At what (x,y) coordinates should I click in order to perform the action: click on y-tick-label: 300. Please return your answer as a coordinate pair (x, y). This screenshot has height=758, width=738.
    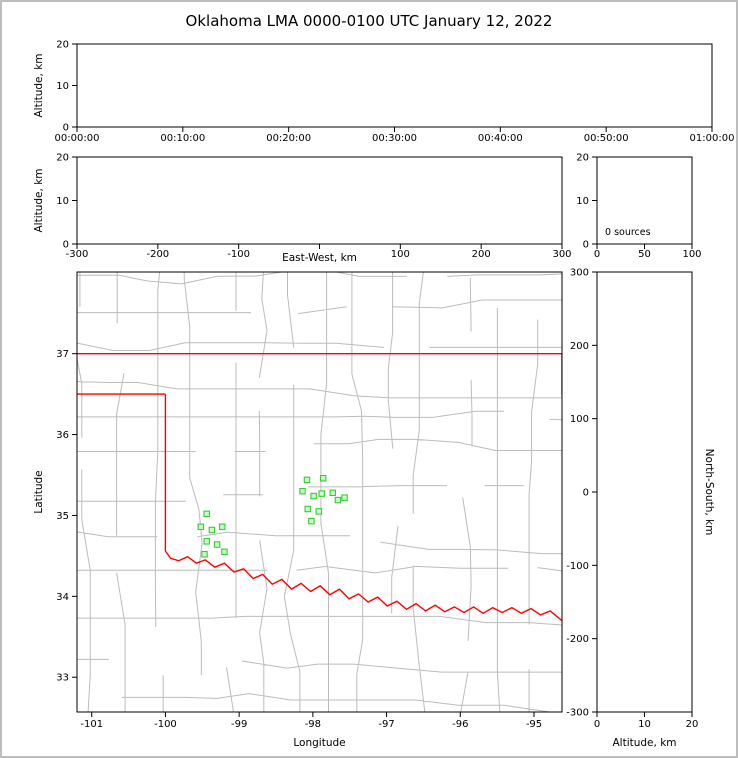
    Looking at the image, I should click on (579, 273).